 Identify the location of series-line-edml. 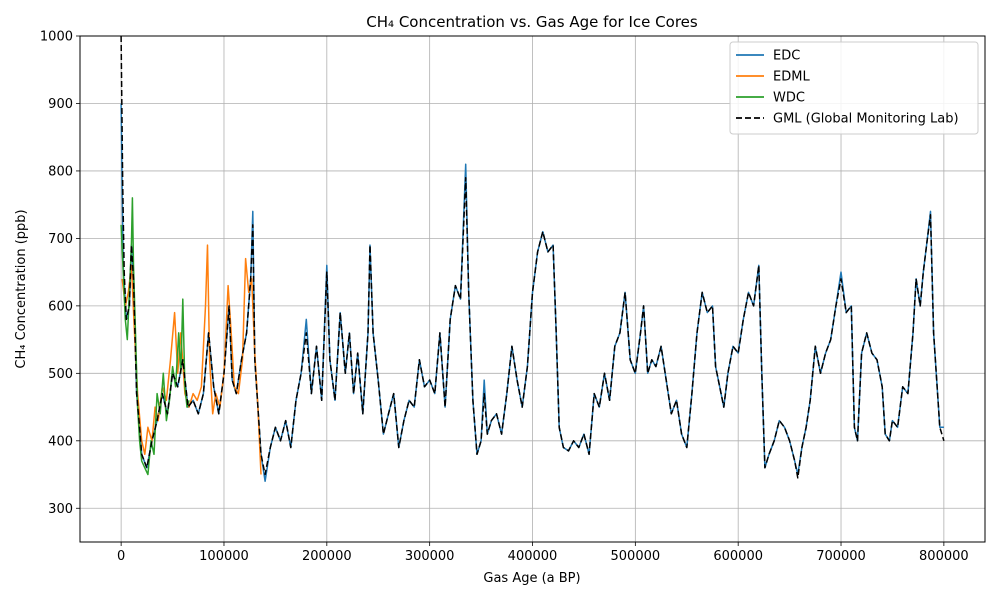
(191, 359).